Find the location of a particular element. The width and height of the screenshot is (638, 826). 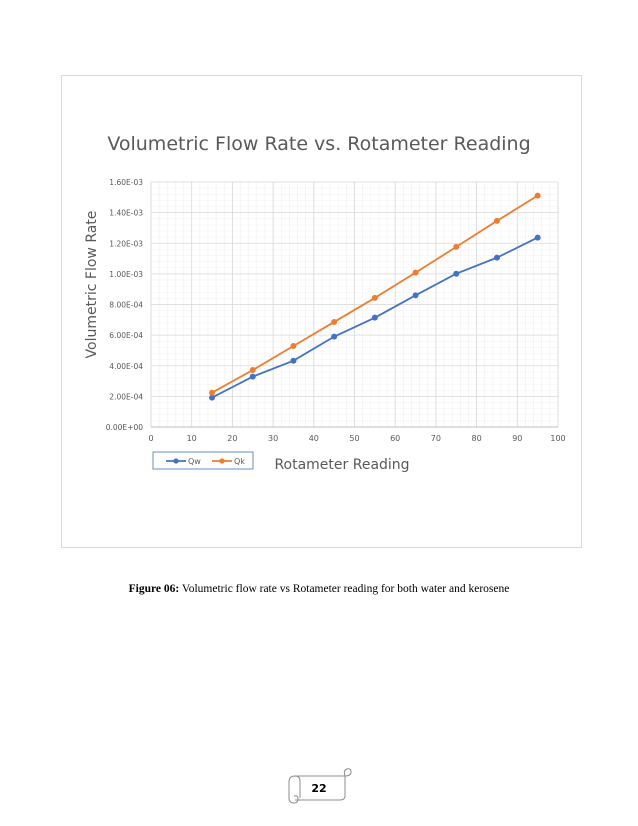

x-tick-label: 10 is located at coordinates (192, 438).